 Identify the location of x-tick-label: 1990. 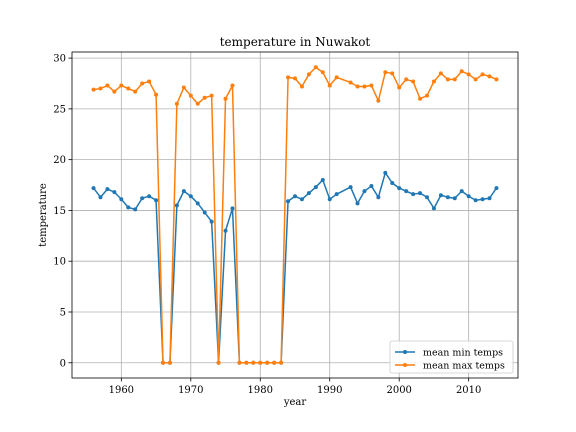
(329, 390).